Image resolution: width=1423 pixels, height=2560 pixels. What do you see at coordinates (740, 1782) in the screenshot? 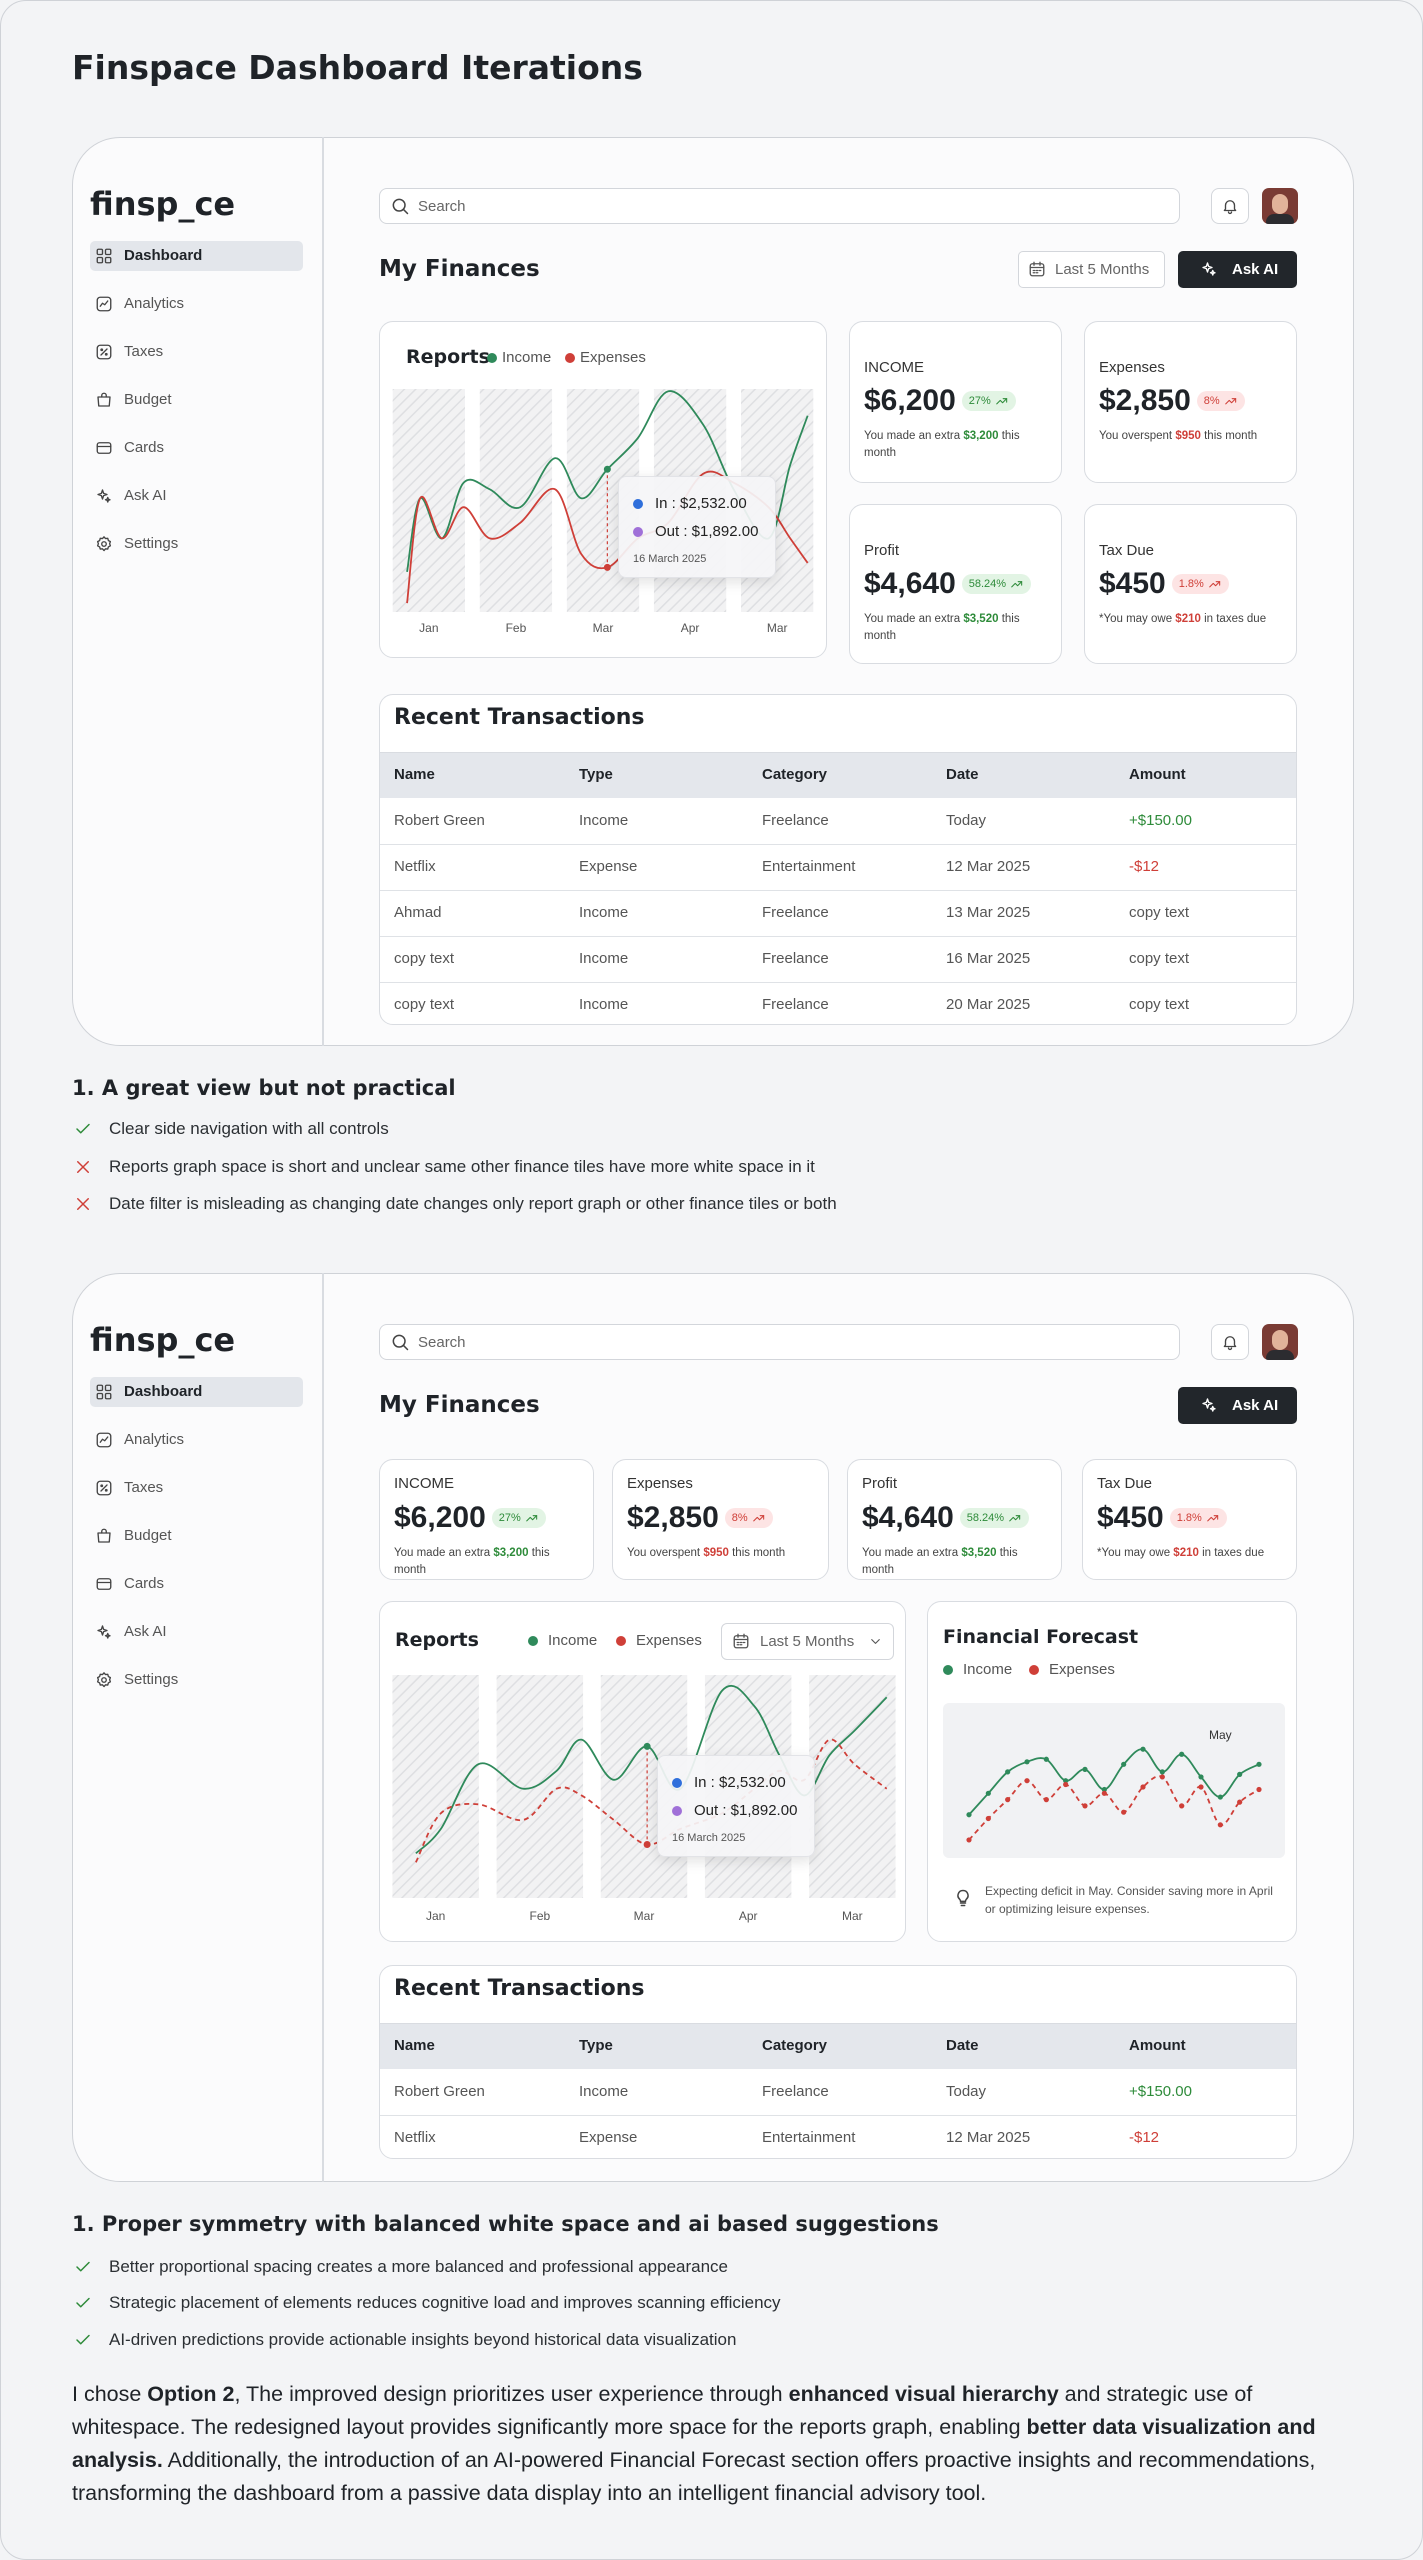
I see `tooltip-line: In : $2,532.00` at bounding box center [740, 1782].